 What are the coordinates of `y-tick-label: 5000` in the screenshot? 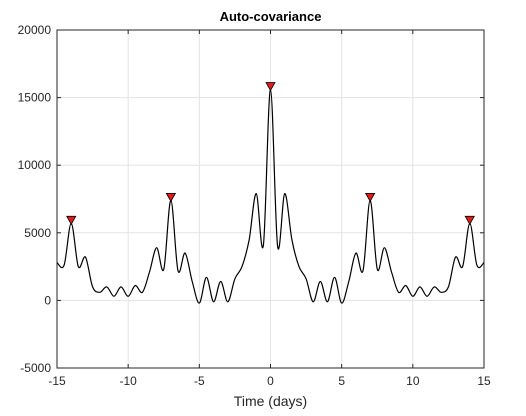 It's located at (37, 233).